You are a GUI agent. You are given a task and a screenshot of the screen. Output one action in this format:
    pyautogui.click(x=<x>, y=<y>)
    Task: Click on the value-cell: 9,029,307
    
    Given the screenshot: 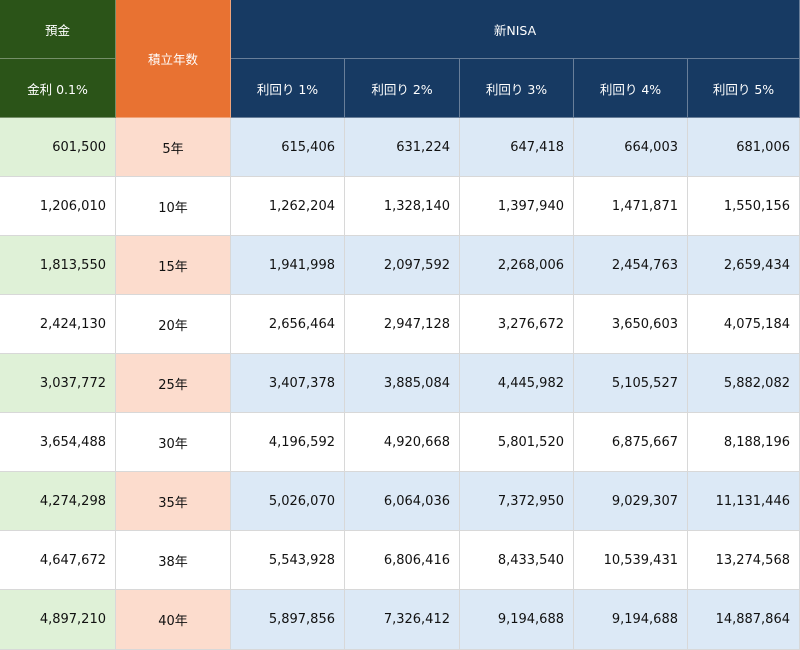 What is the action you would take?
    pyautogui.click(x=631, y=501)
    